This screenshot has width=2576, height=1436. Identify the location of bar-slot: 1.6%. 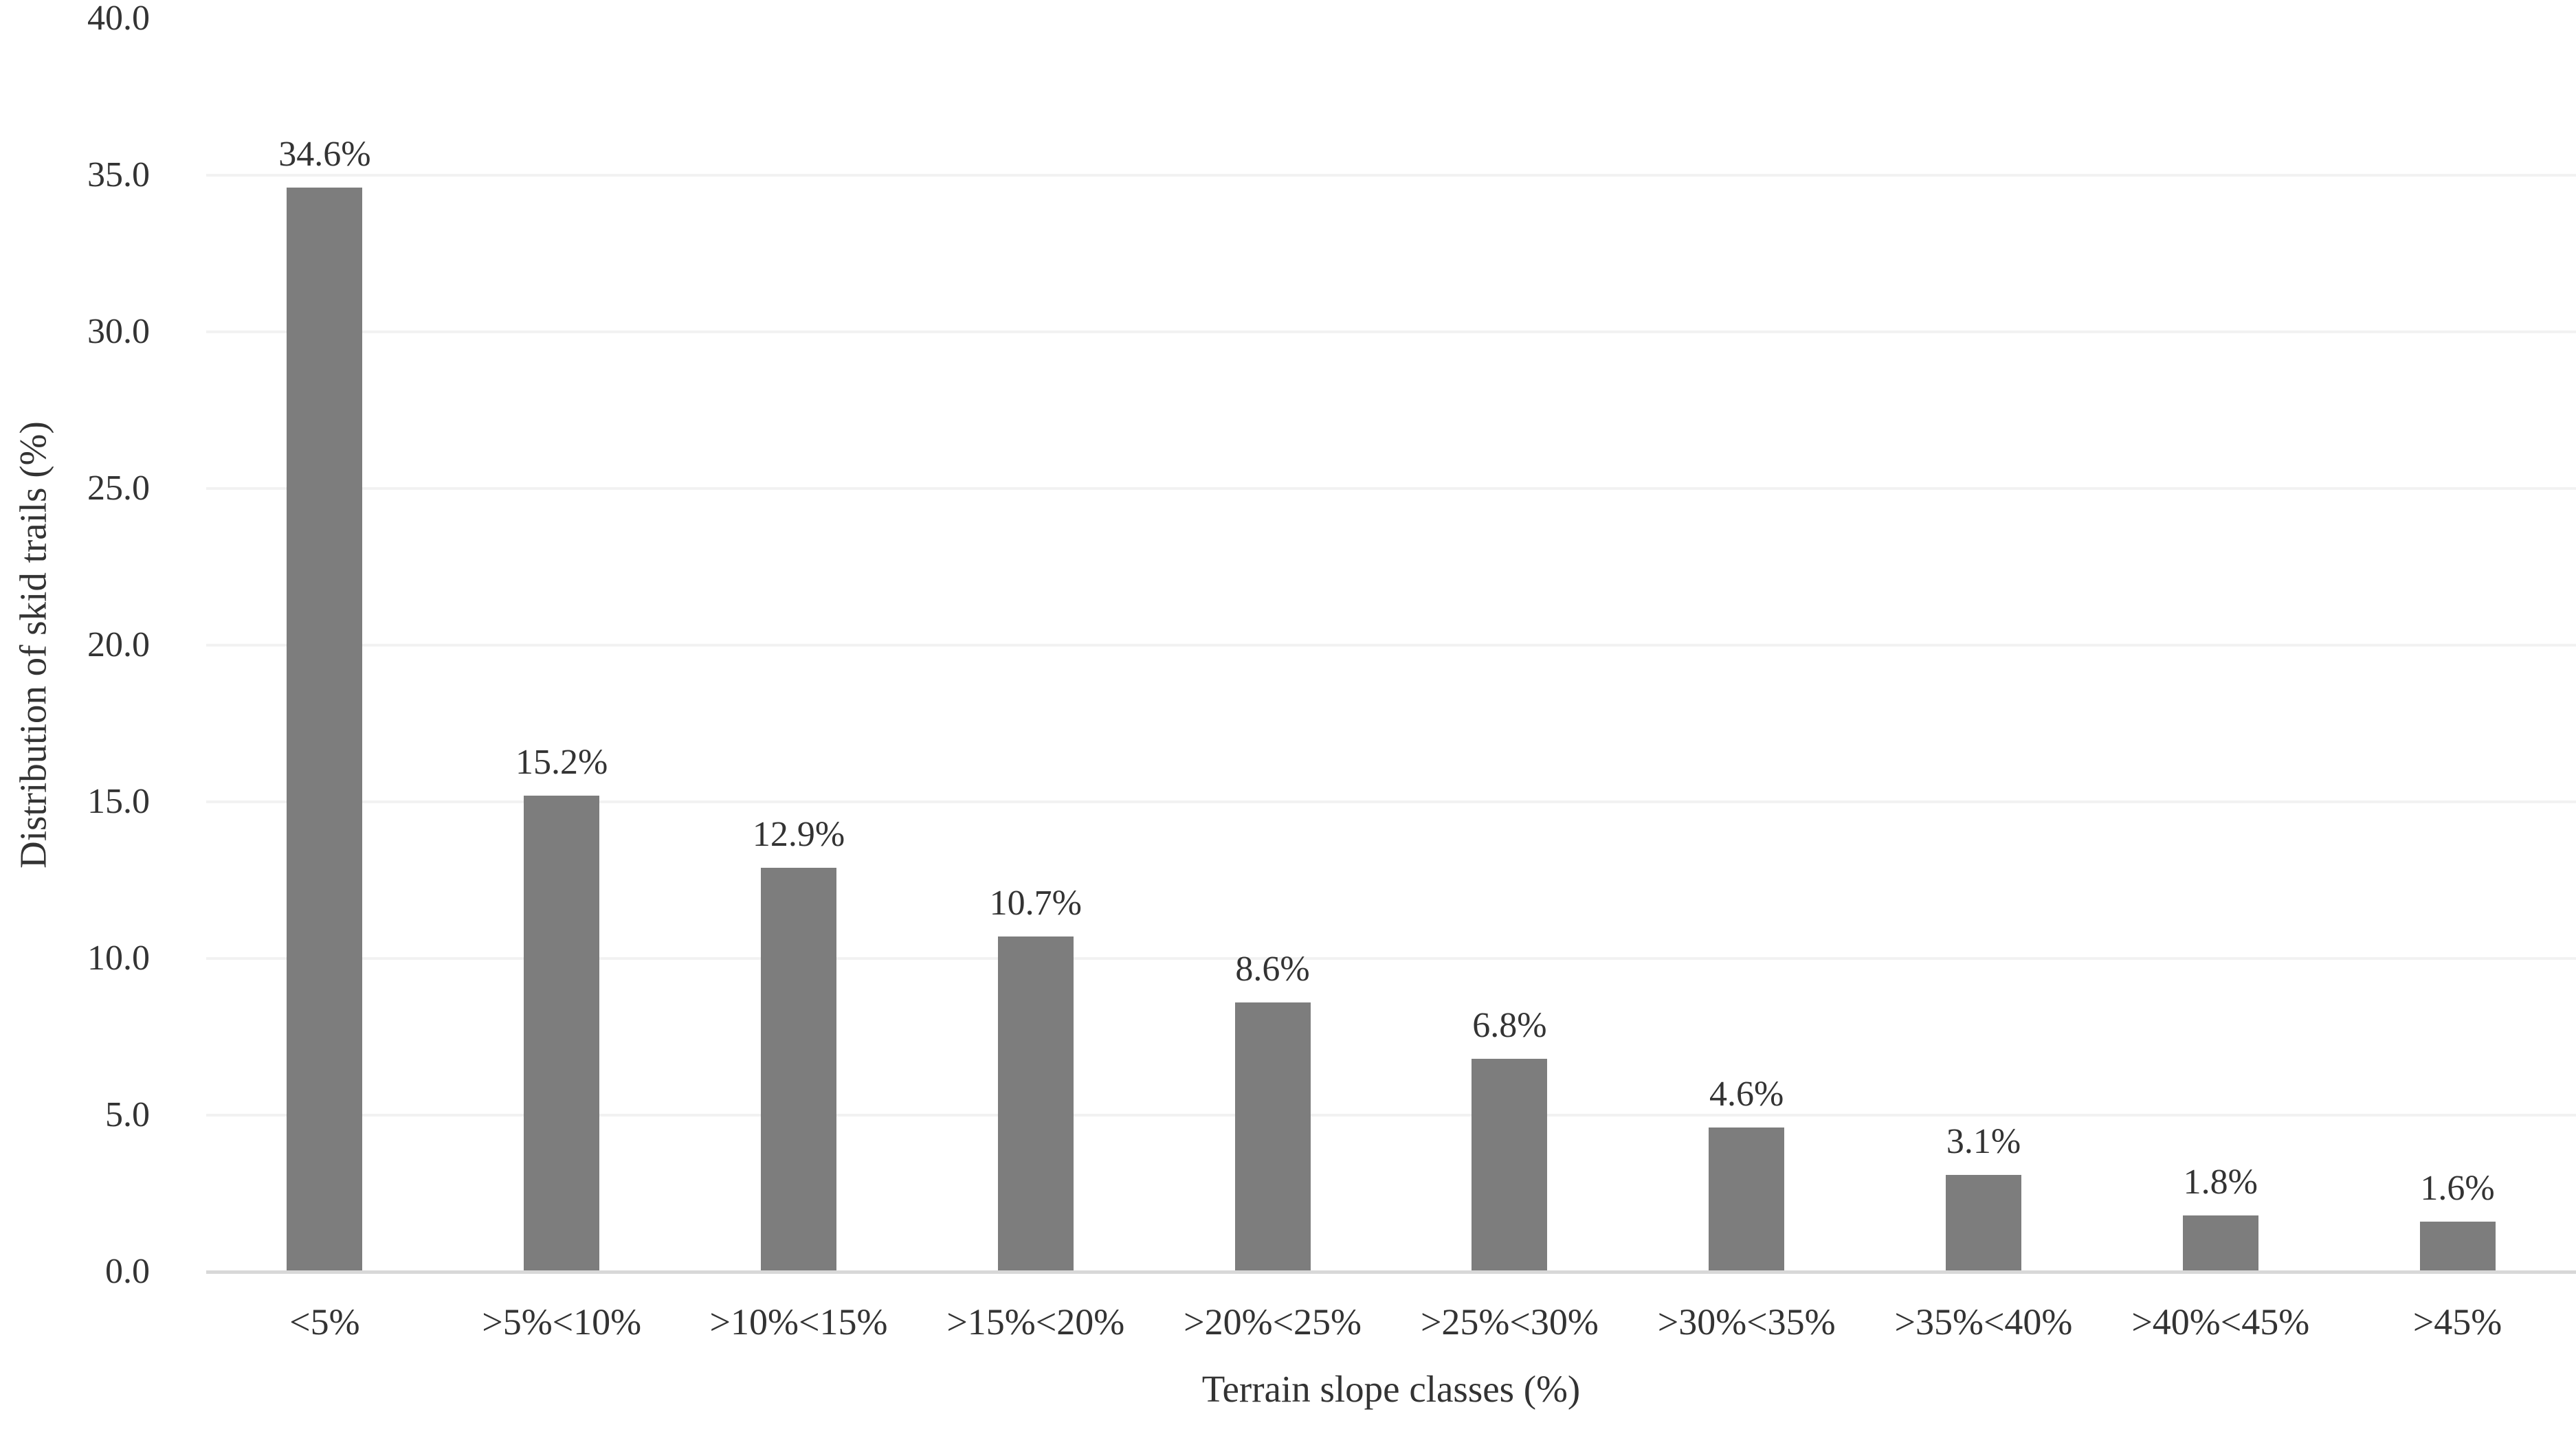
(2457, 645).